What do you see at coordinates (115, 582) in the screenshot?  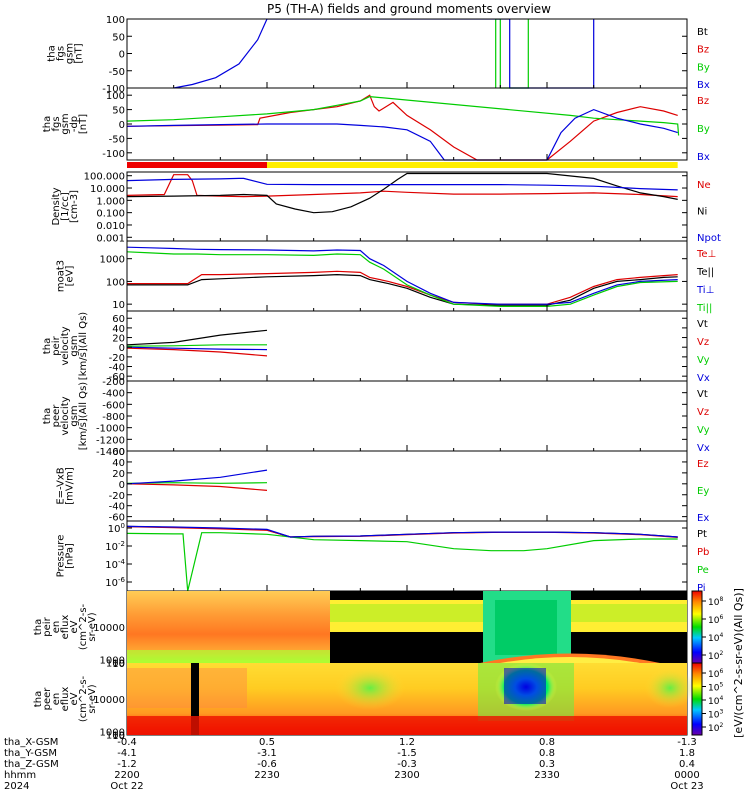 I see `y-tick-label: 10⁻⁶` at bounding box center [115, 582].